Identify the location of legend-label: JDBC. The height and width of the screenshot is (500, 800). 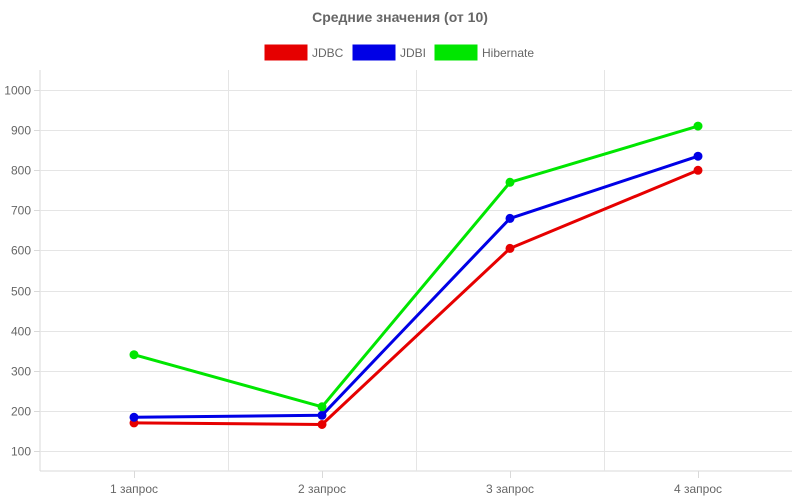
(328, 53).